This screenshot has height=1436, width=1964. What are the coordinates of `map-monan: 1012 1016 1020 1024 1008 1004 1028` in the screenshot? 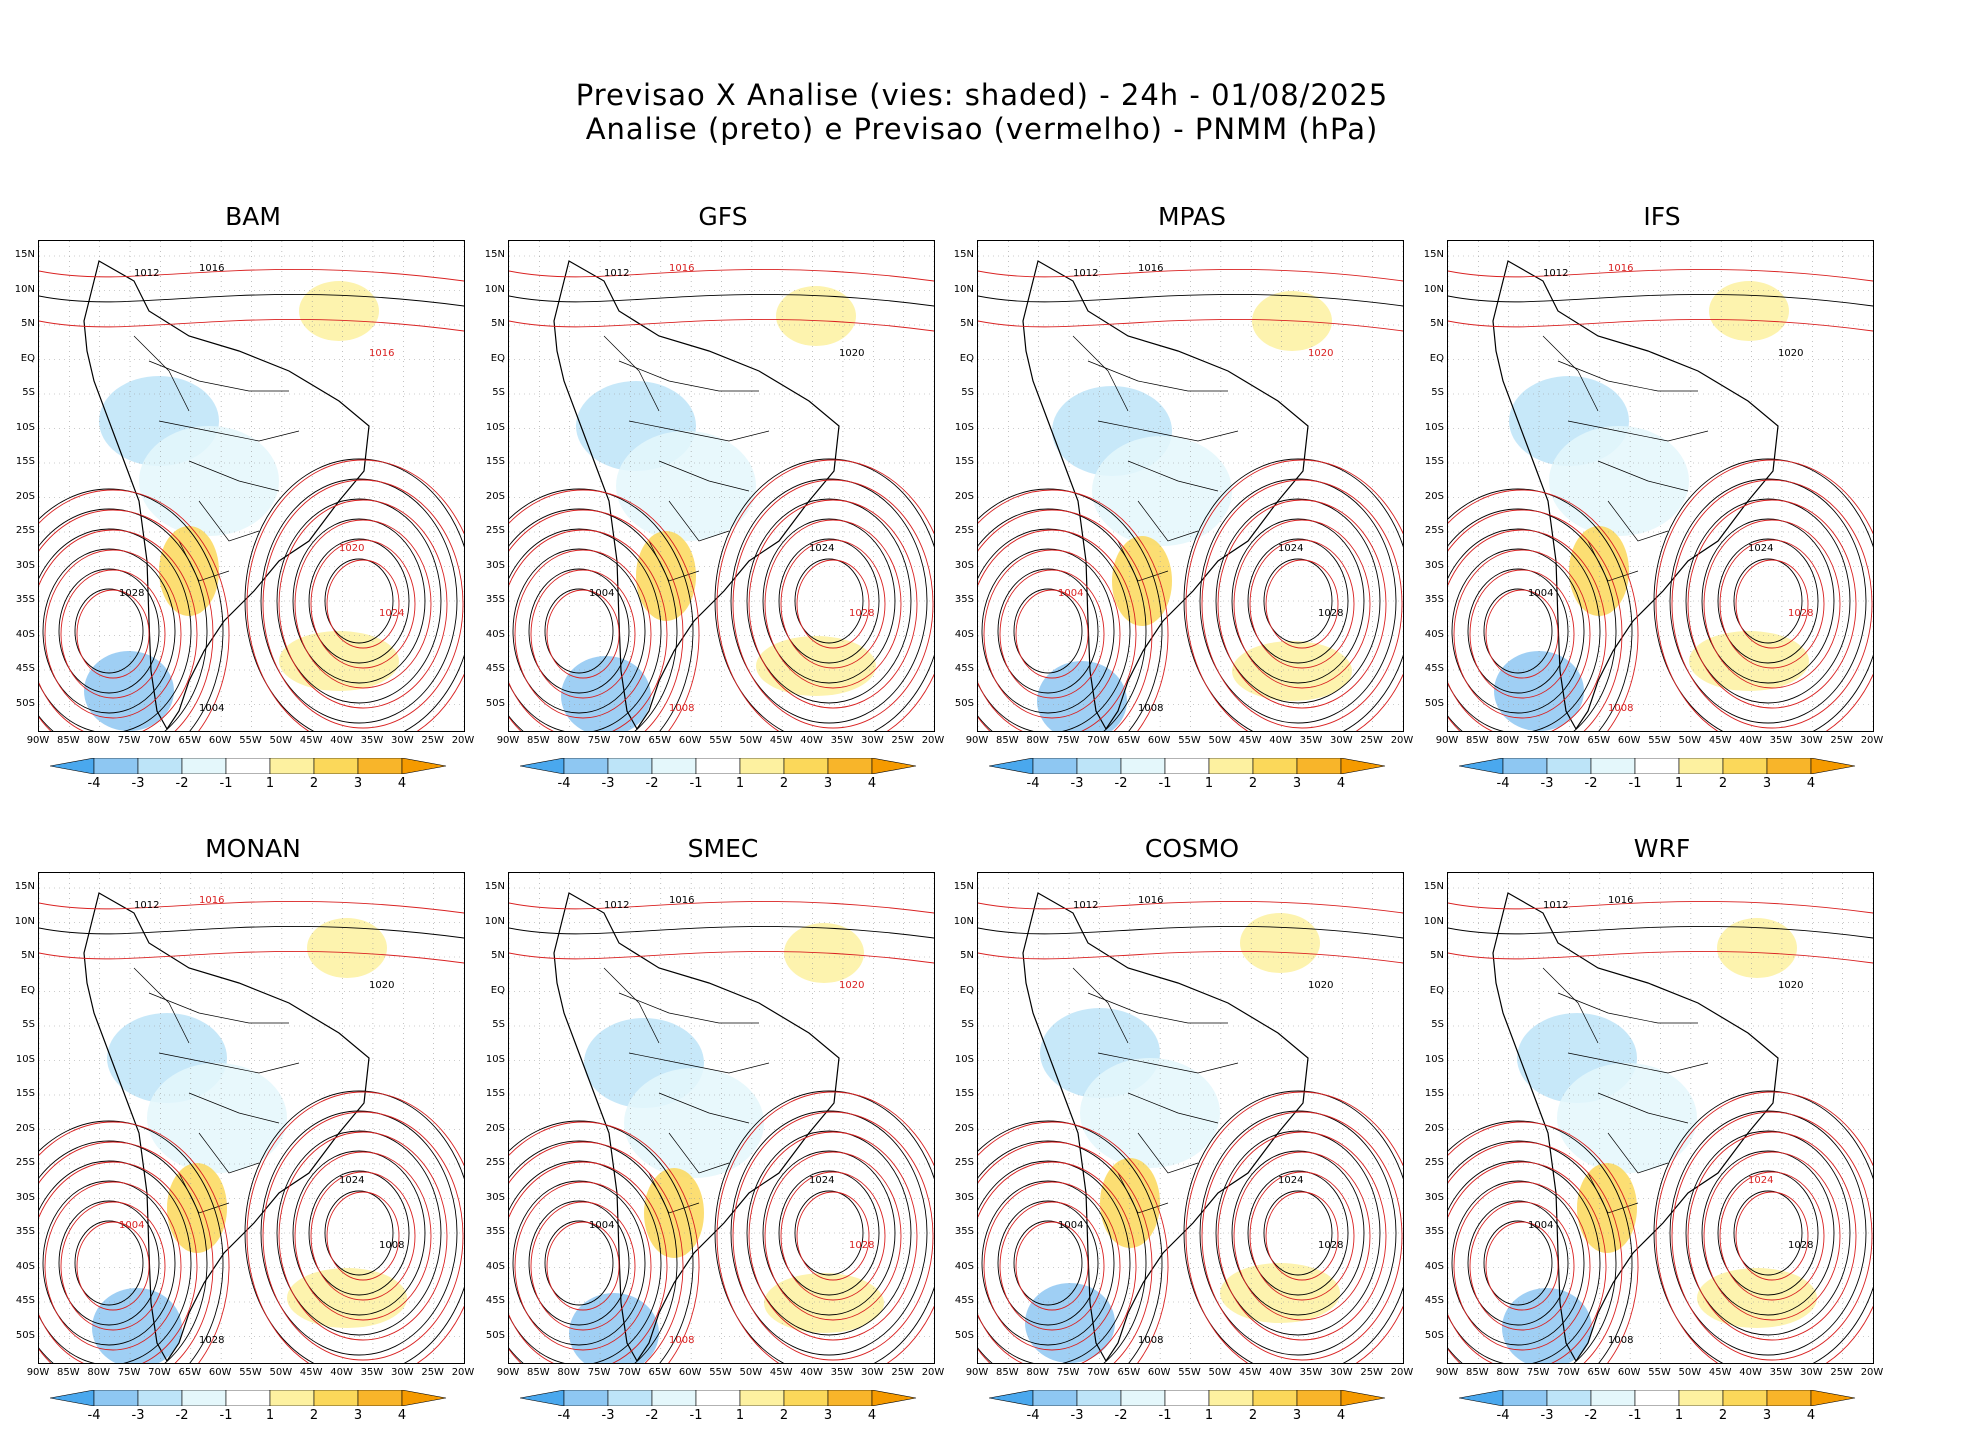 It's located at (251, 1118).